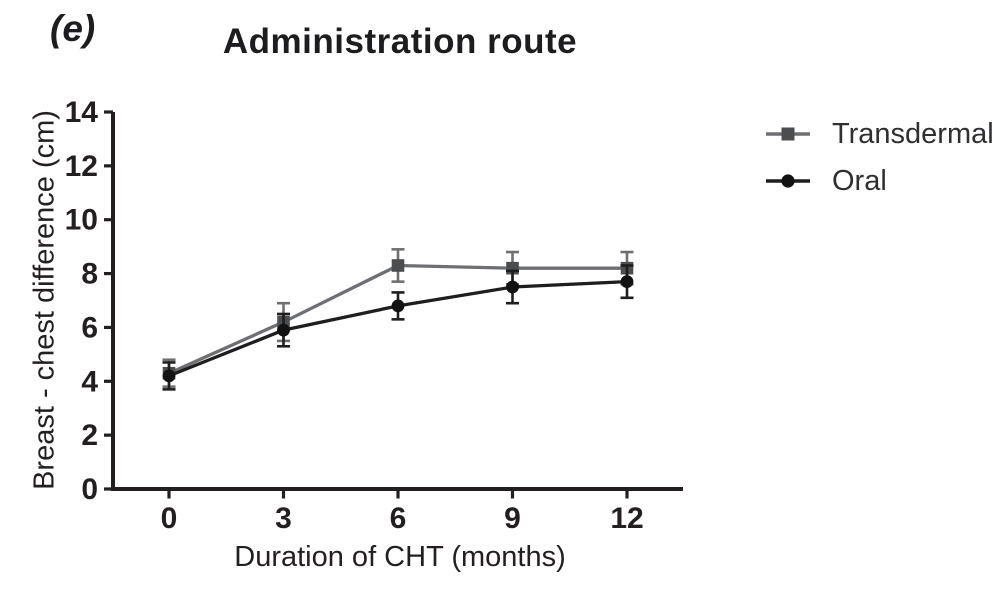 Image resolution: width=1008 pixels, height=613 pixels. What do you see at coordinates (788, 181) in the screenshot?
I see `oral-marker-icon` at bounding box center [788, 181].